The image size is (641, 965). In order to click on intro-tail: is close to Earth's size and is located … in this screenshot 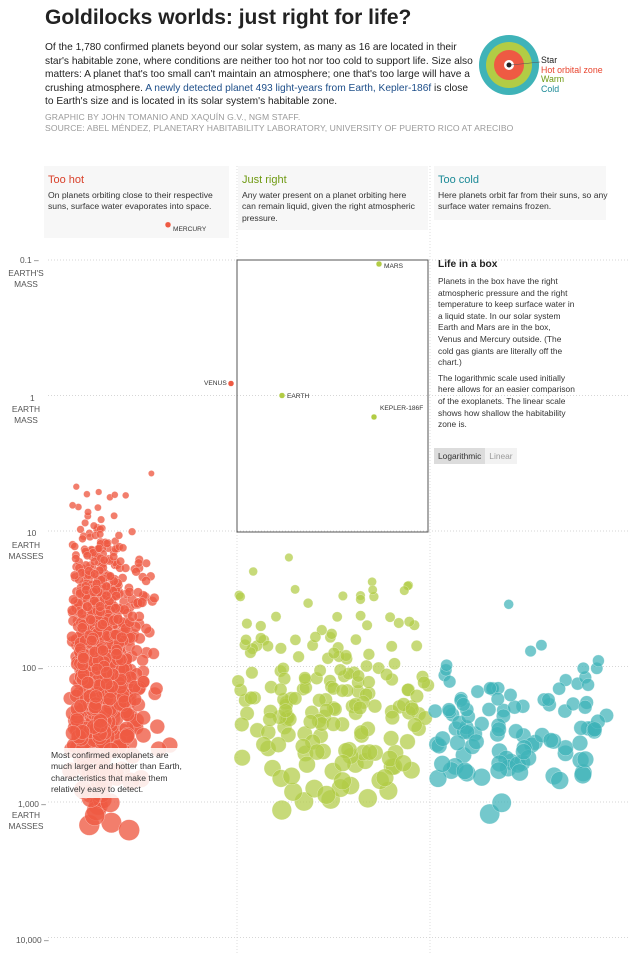, I will do `click(257, 95)`.